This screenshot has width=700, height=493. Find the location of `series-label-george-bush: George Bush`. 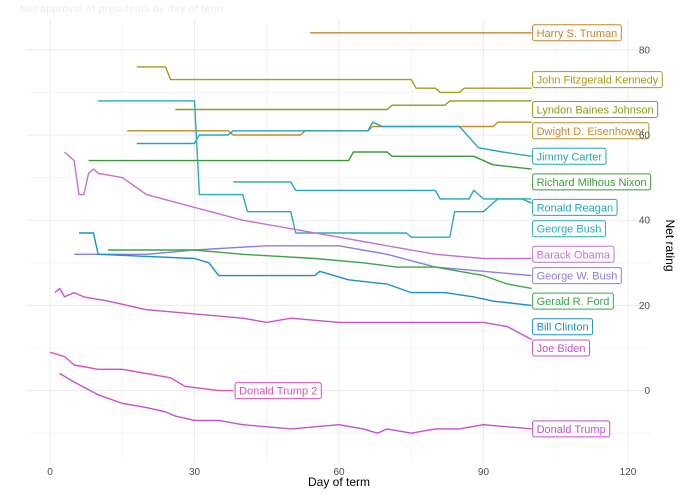

series-label-george-bush: George Bush is located at coordinates (569, 229).